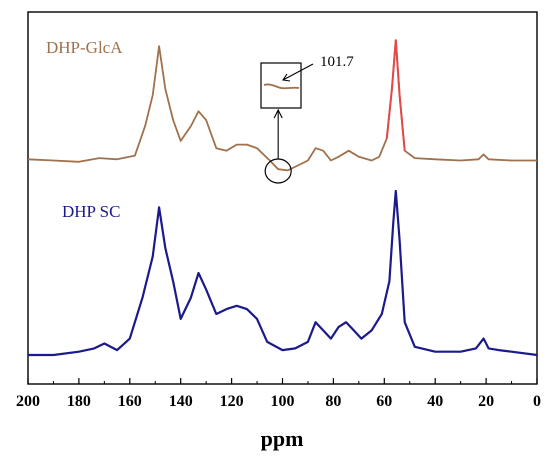 The image size is (550, 462). Describe the element at coordinates (384, 401) in the screenshot. I see `x-tick-label-60: 60` at that location.